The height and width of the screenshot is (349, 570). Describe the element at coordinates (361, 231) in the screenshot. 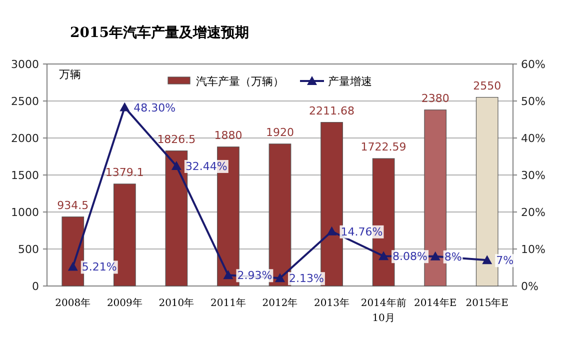

I see `data-label: 14.76%` at that location.